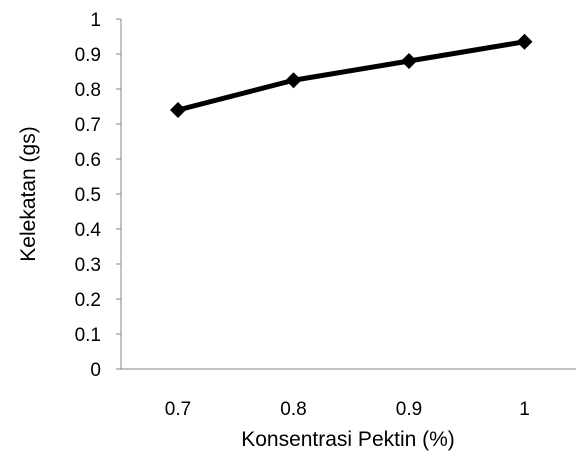 This screenshot has width=577, height=459. What do you see at coordinates (348, 439) in the screenshot?
I see `x-axis-title: Konsentrasi Pektin (%)` at bounding box center [348, 439].